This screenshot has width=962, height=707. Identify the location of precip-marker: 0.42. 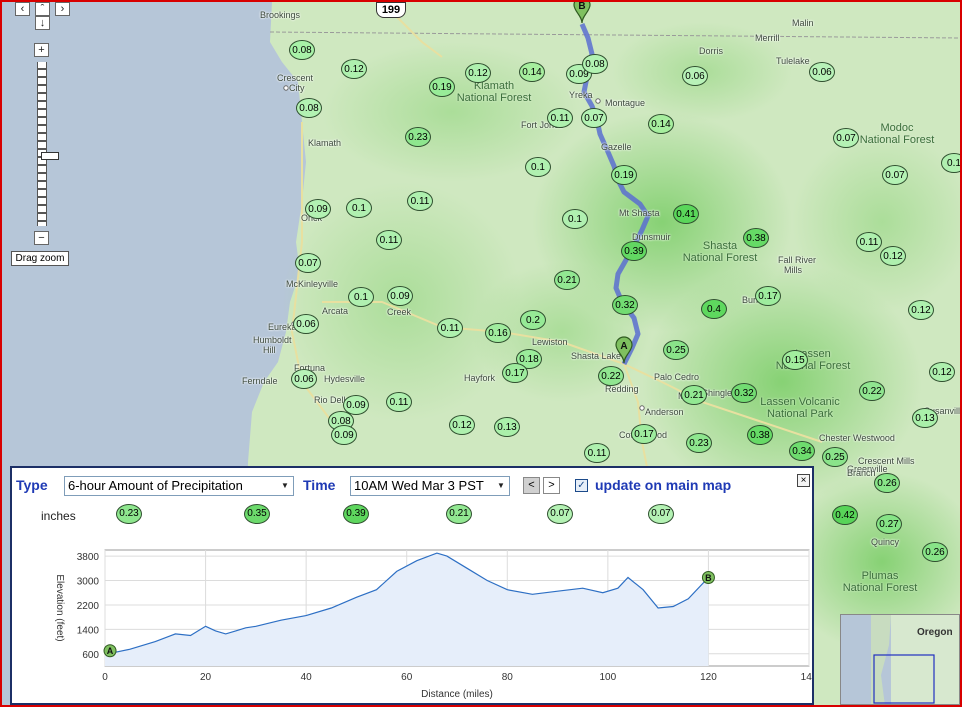
(845, 515).